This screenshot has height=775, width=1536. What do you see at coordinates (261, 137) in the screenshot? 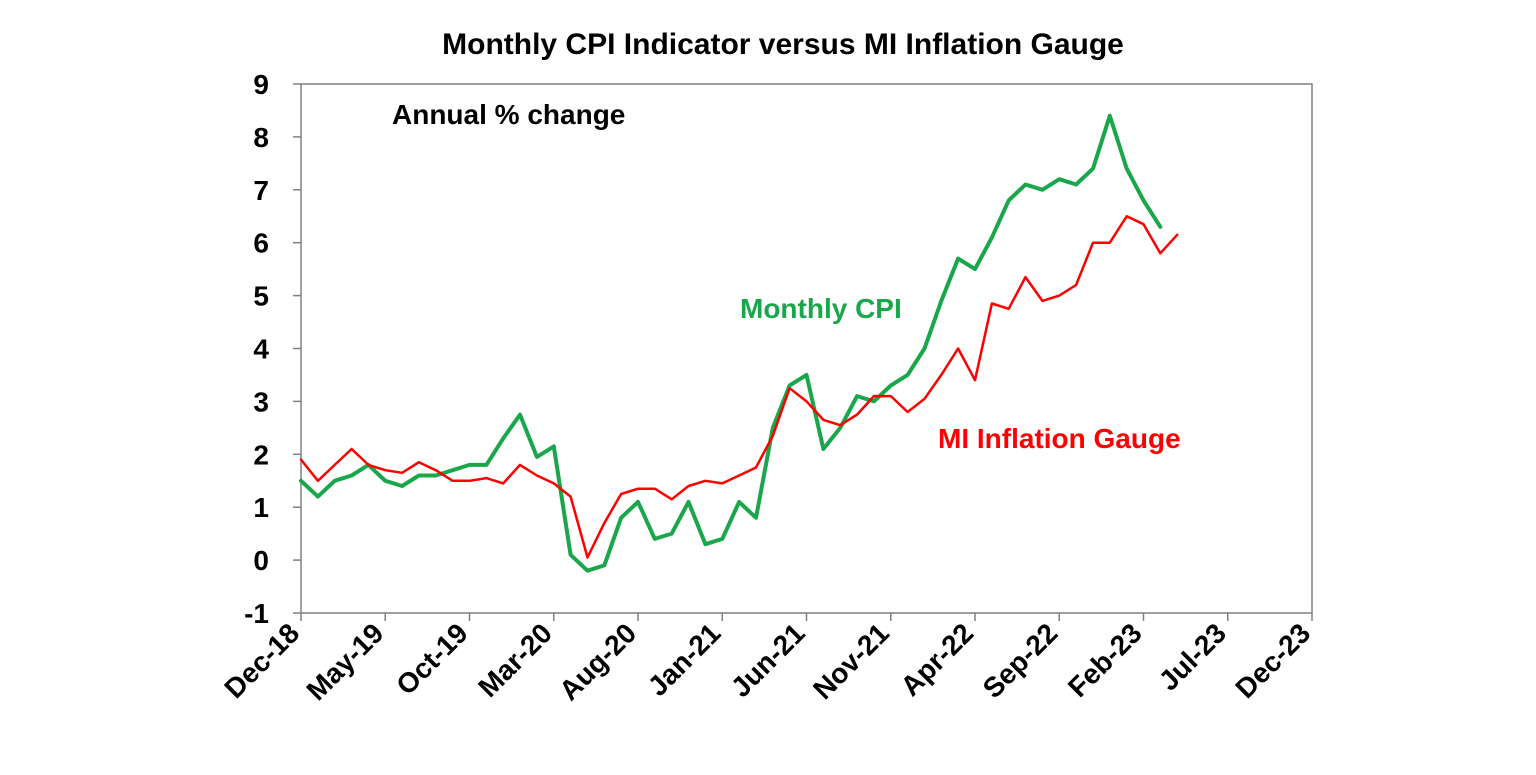
I see `y-tick-label: 8` at bounding box center [261, 137].